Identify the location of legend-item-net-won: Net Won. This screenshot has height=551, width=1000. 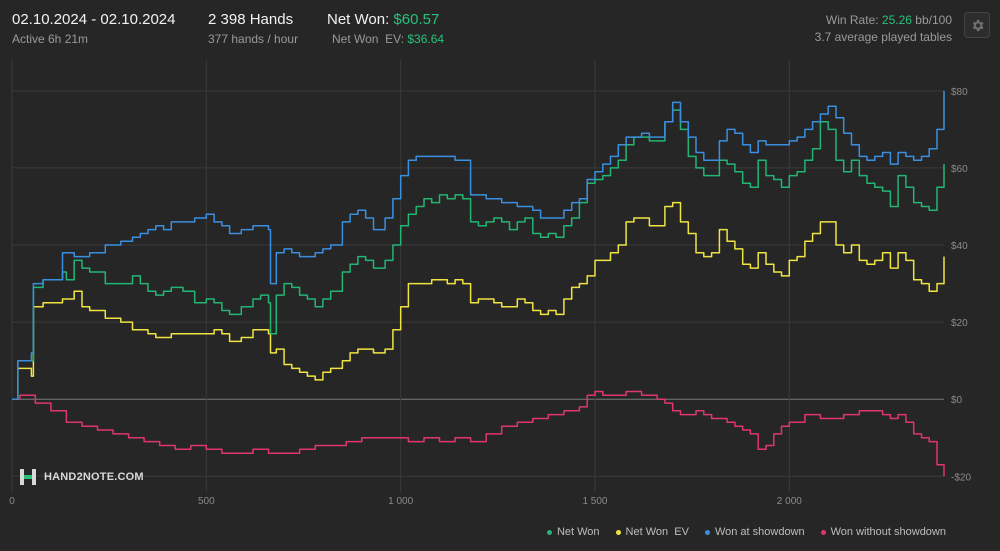
(573, 532).